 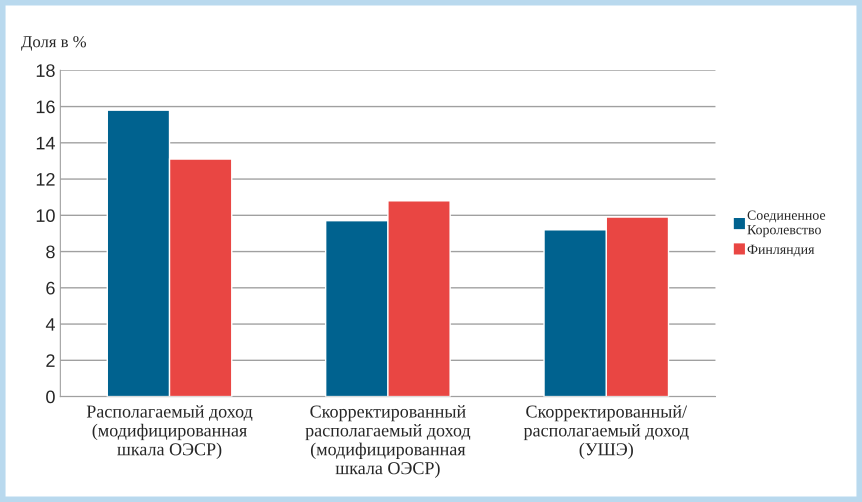 I want to click on x-tick-label: Располагаемый доход (модифицированная шкала ОЭСР), so click(x=169, y=432).